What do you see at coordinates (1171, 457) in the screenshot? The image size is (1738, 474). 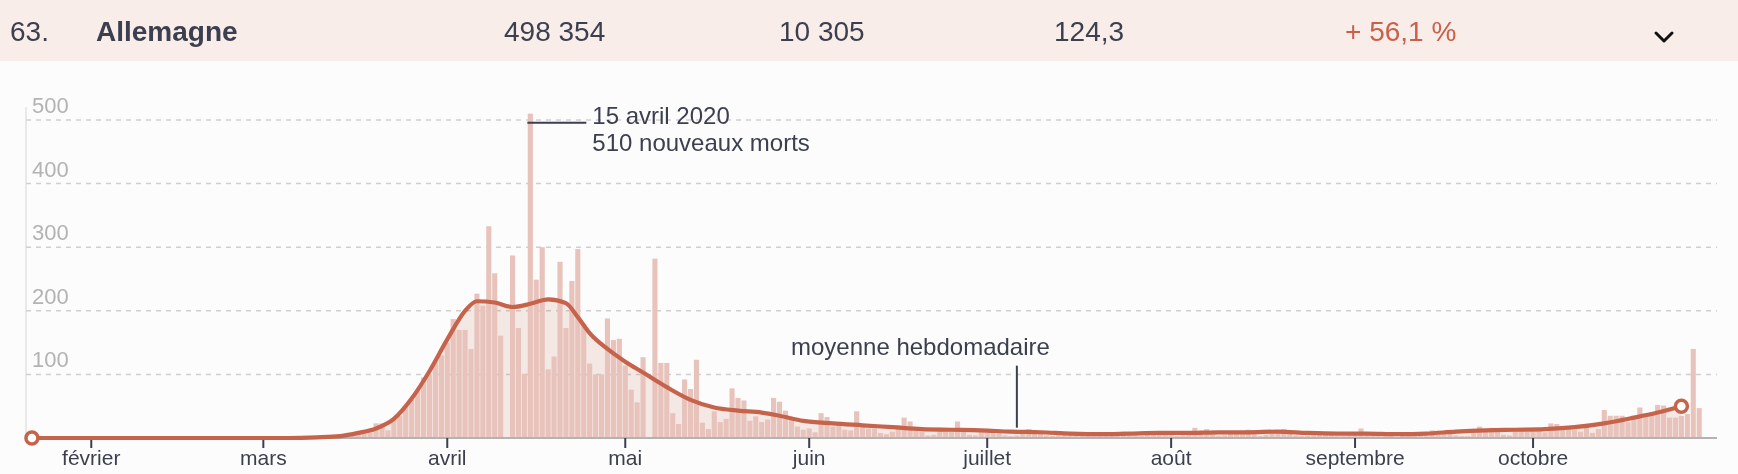 I see `x-tick-label: août` at bounding box center [1171, 457].